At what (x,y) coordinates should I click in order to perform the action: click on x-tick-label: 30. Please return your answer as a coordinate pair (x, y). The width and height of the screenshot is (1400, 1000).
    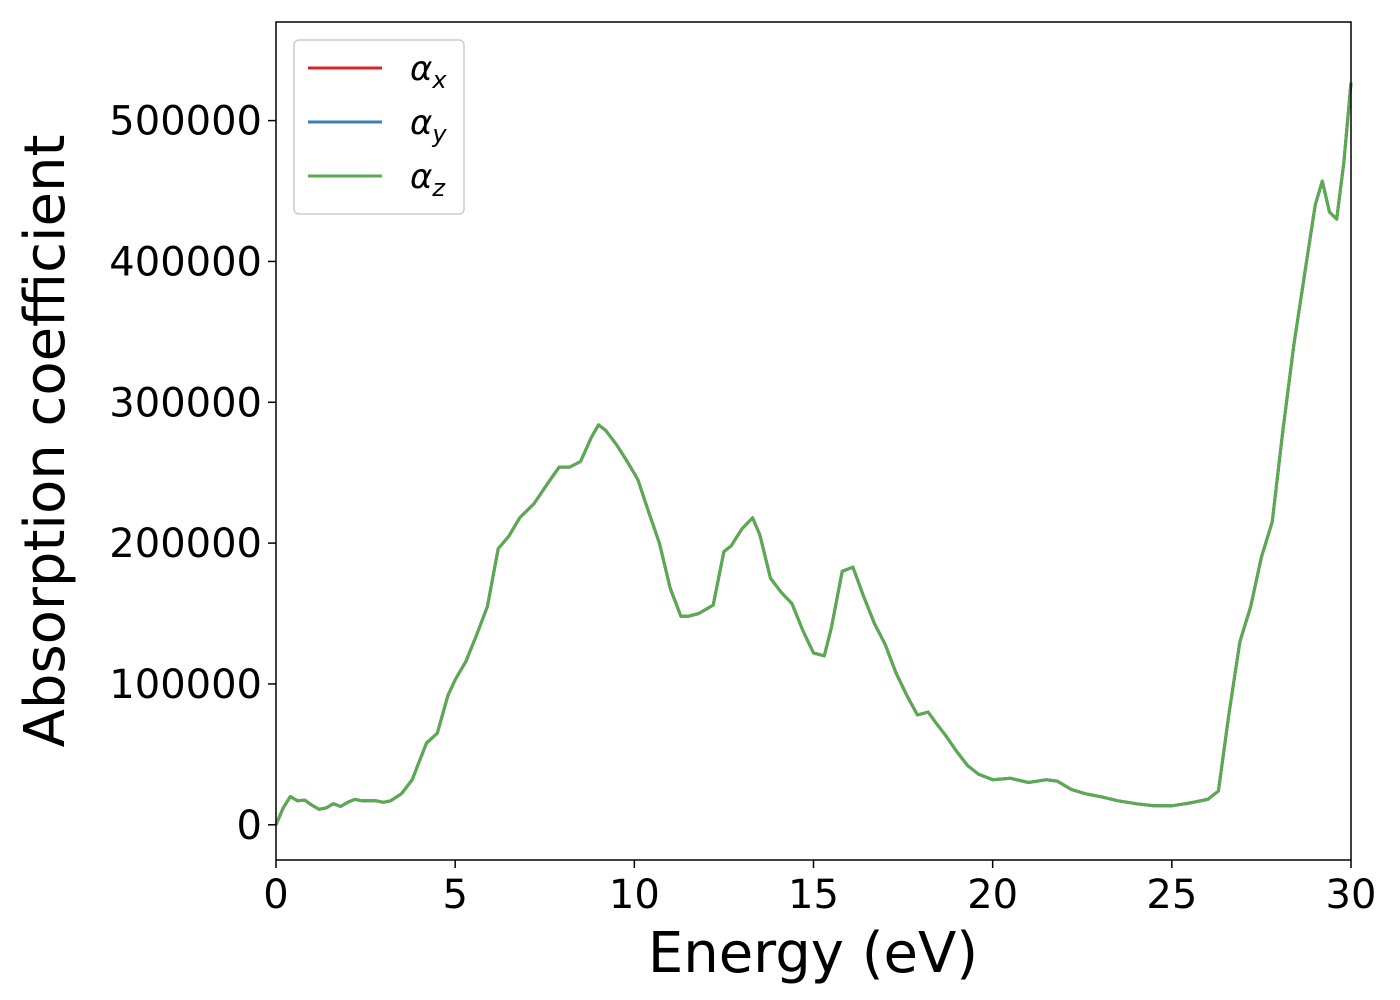
    Looking at the image, I should click on (1351, 895).